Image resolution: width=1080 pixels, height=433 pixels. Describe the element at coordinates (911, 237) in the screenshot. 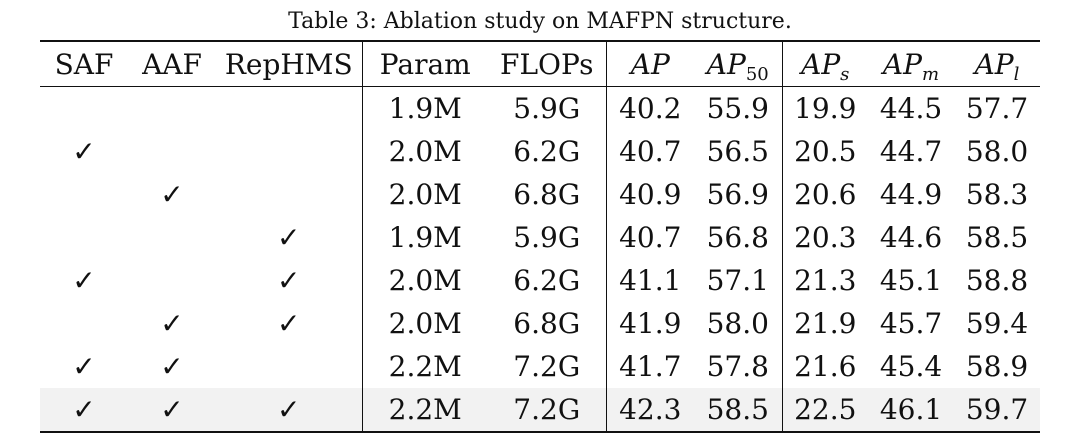

I see `cell-apm: 44.6` at that location.